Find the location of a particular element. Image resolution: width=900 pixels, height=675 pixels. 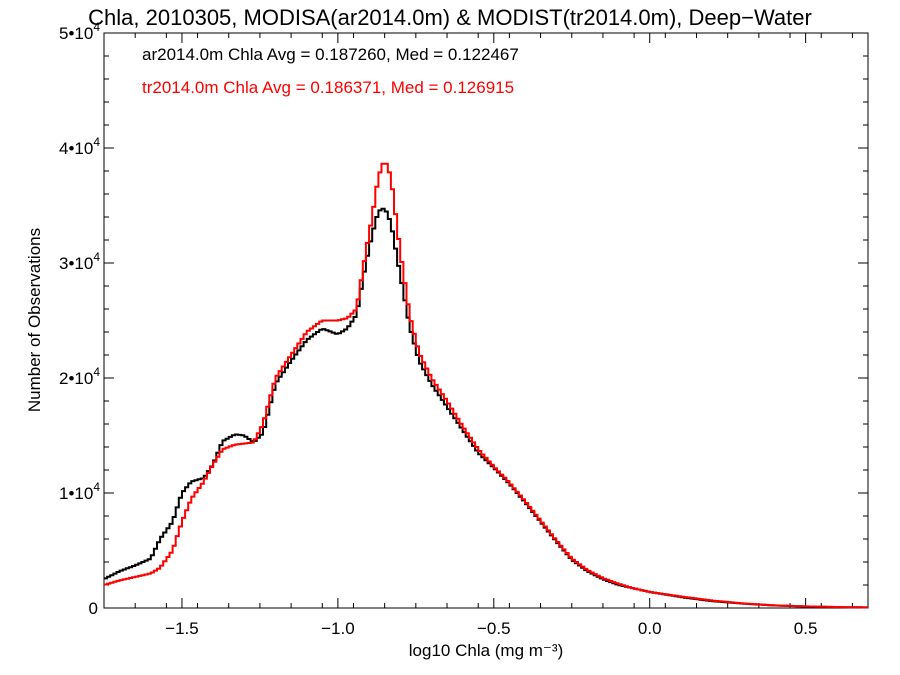

x-tick-label: −0.5 is located at coordinates (494, 628).